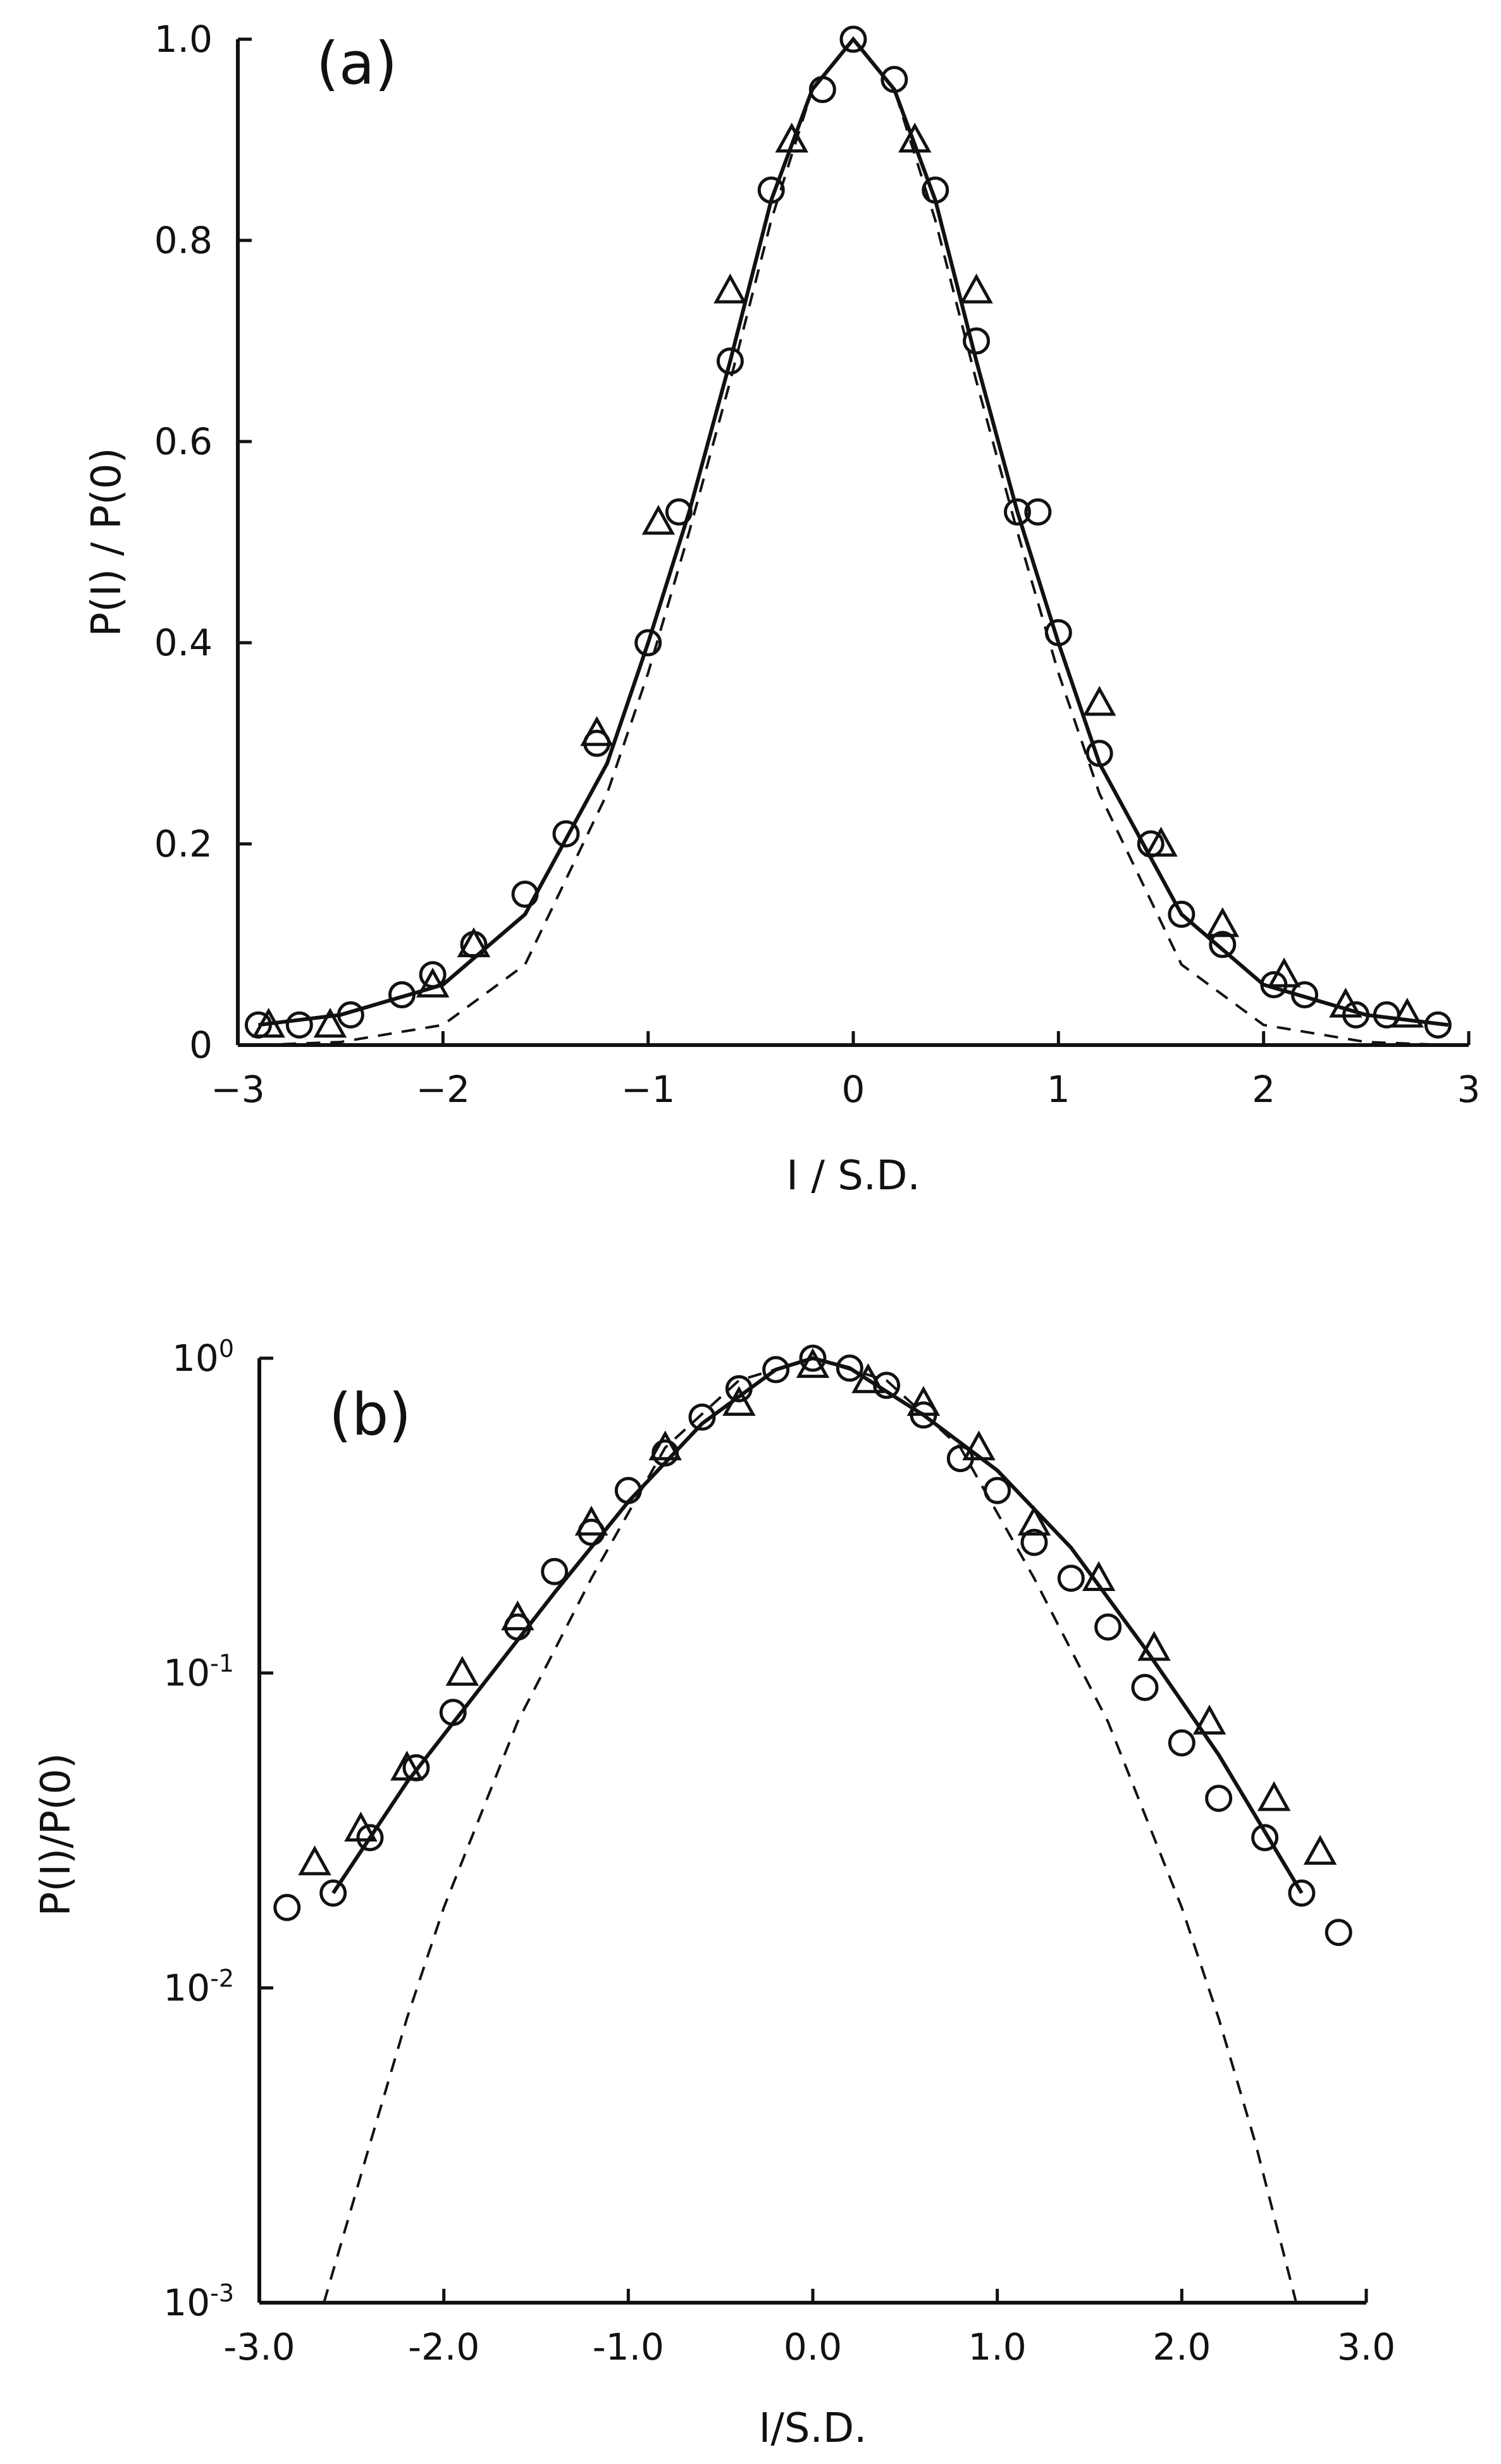 This screenshot has height=2464, width=1501. What do you see at coordinates (259, 2346) in the screenshot?
I see `panel-b-x-tick-label: -3.0` at bounding box center [259, 2346].